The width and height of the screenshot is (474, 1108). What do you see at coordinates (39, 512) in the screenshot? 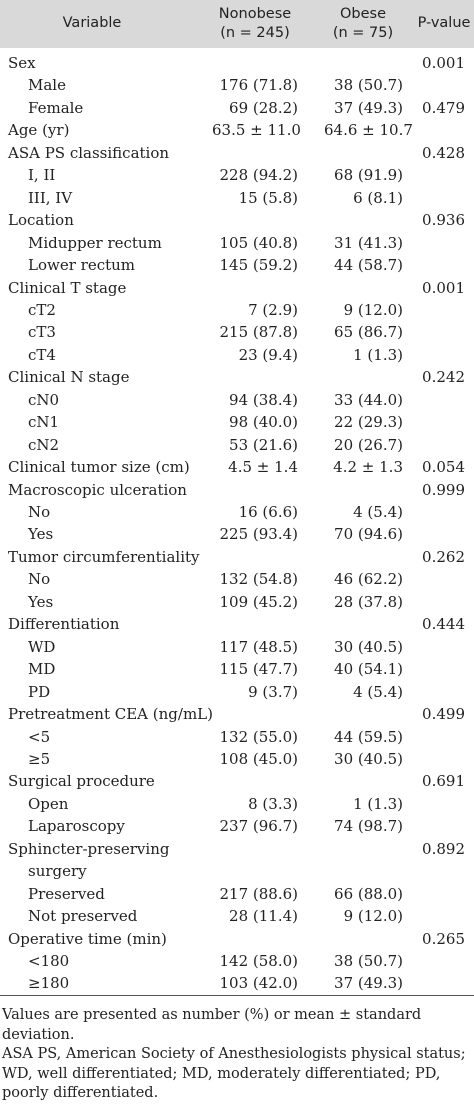
I see `row-label: No` at bounding box center [39, 512].